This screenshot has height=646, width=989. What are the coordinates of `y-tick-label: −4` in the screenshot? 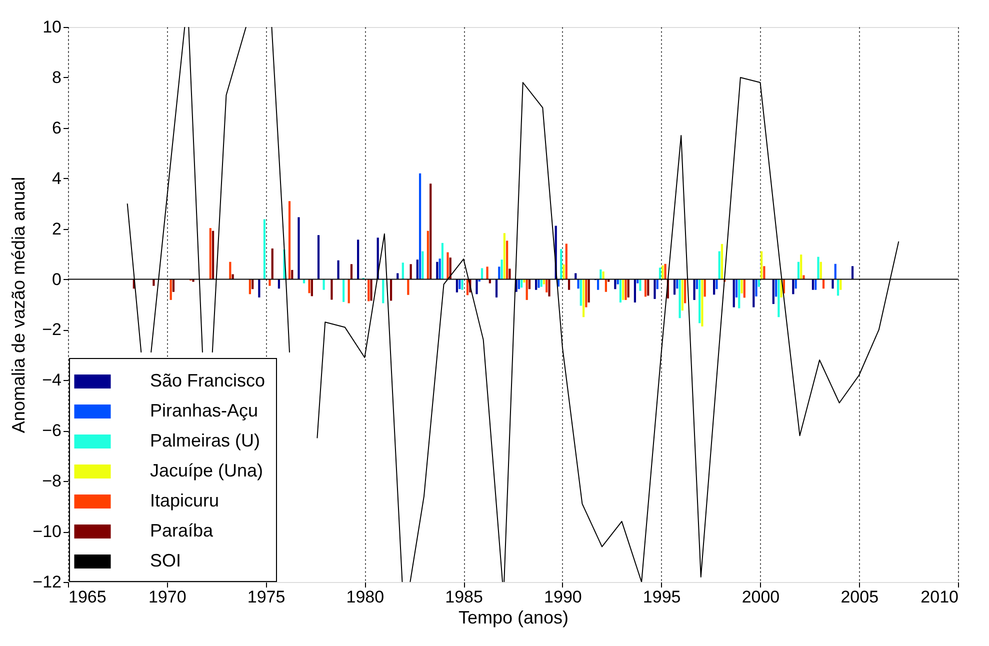 It's located at (52, 380).